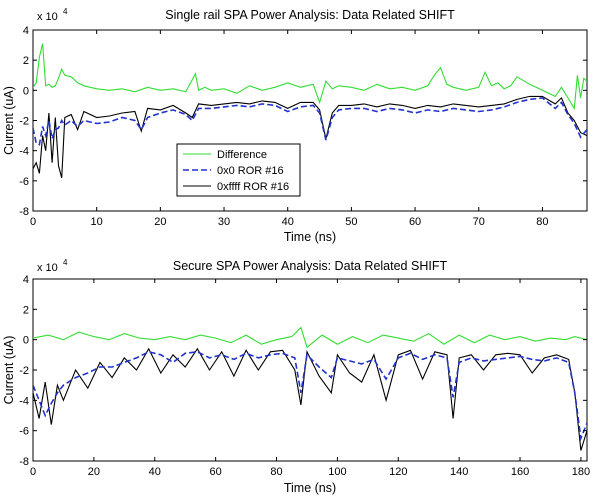  What do you see at coordinates (351, 222) in the screenshot?
I see `x-tick-label: 50` at bounding box center [351, 222].